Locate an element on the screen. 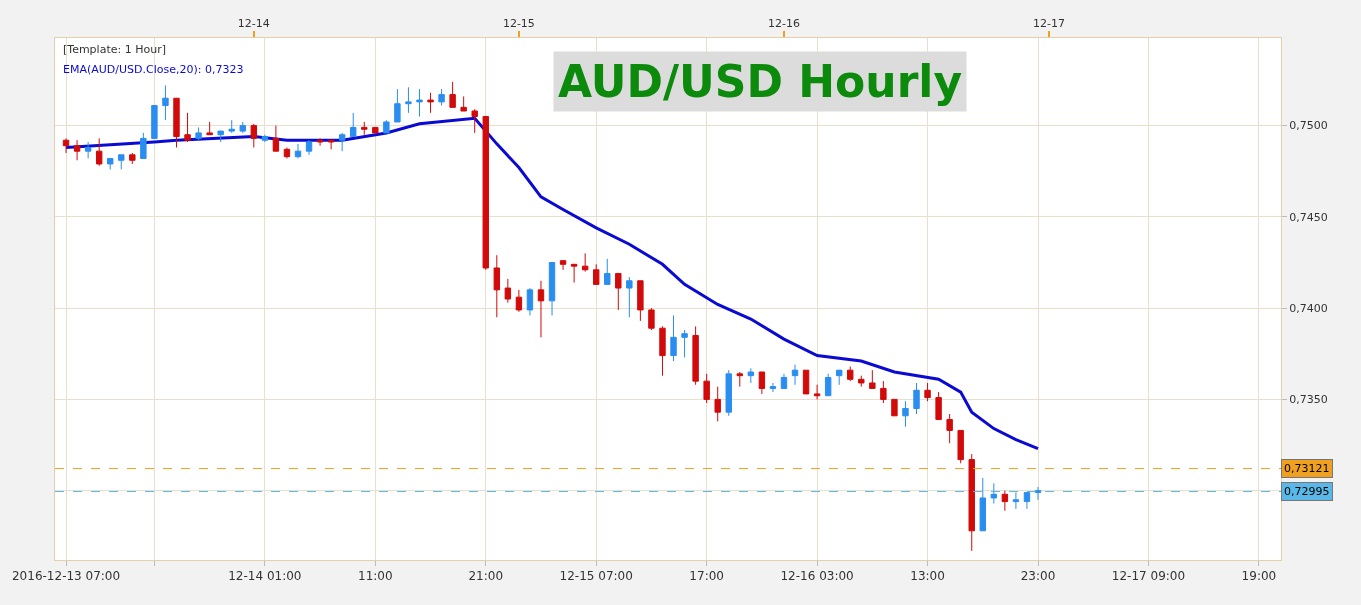 Image resolution: width=1361 pixels, height=605 pixels. y-tick-label: 0,7450 is located at coordinates (1308, 217).